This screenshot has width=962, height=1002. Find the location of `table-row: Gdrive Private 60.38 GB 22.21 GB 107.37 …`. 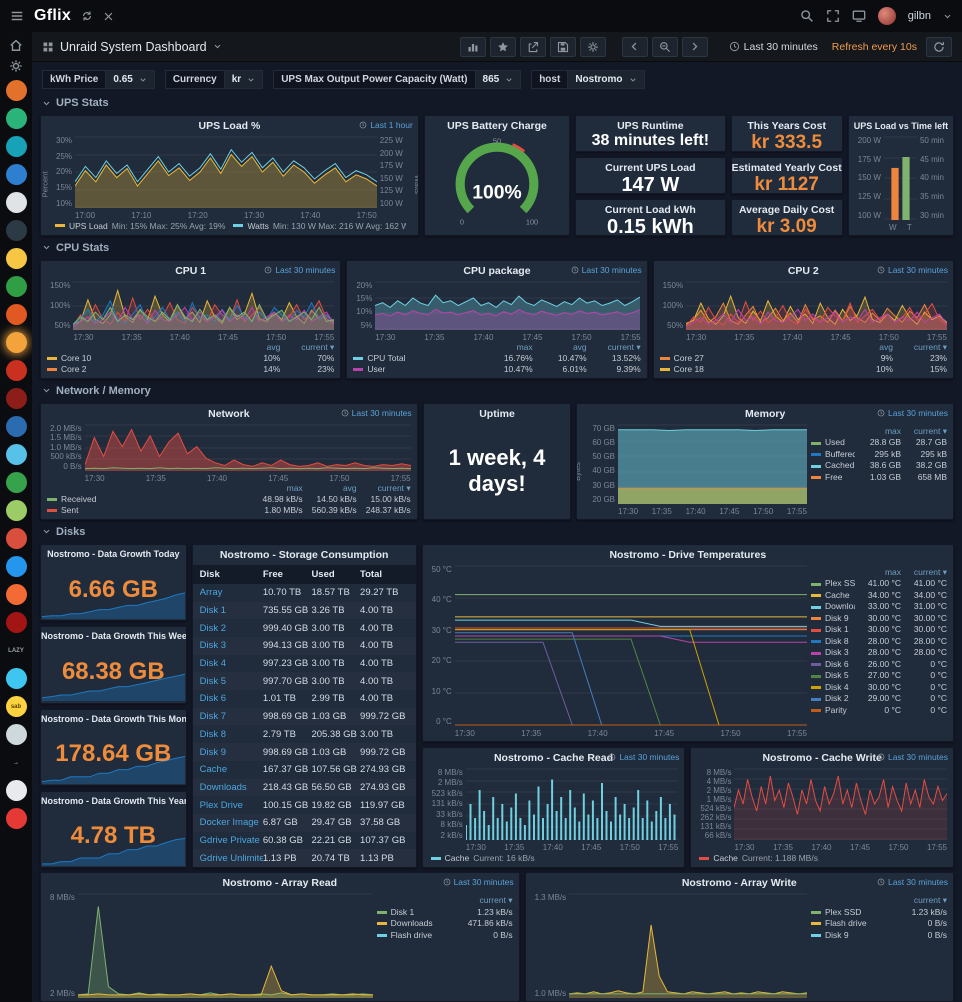

table-row: Gdrive Private 60.38 GB 22.21 GB 107.37 … is located at coordinates (302, 840).